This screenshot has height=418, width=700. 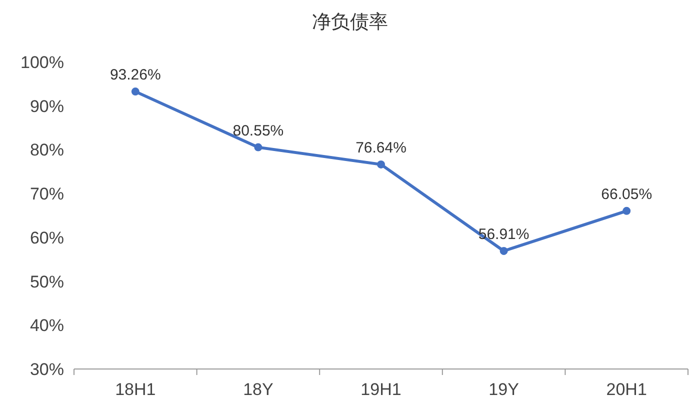 I want to click on y-tick-label: 60%, so click(x=47, y=238).